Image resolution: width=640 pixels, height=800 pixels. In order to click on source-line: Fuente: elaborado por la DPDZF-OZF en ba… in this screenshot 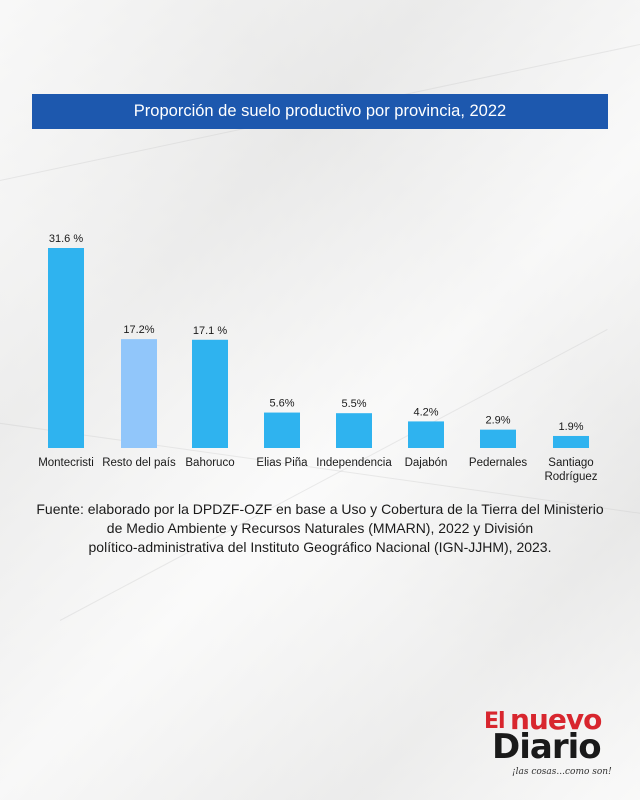, I will do `click(320, 509)`.